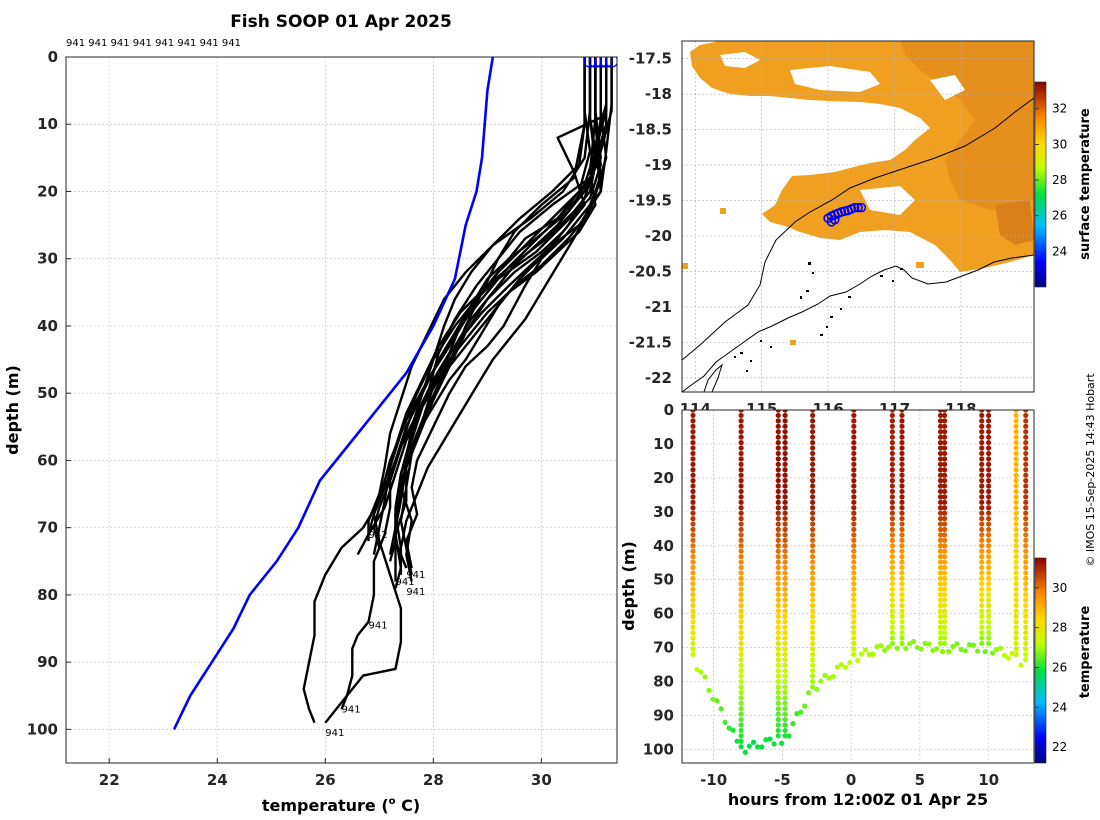  Describe the element at coordinates (1059, 251) in the screenshot. I see `sst-cb-tick-label-24: 24` at that location.